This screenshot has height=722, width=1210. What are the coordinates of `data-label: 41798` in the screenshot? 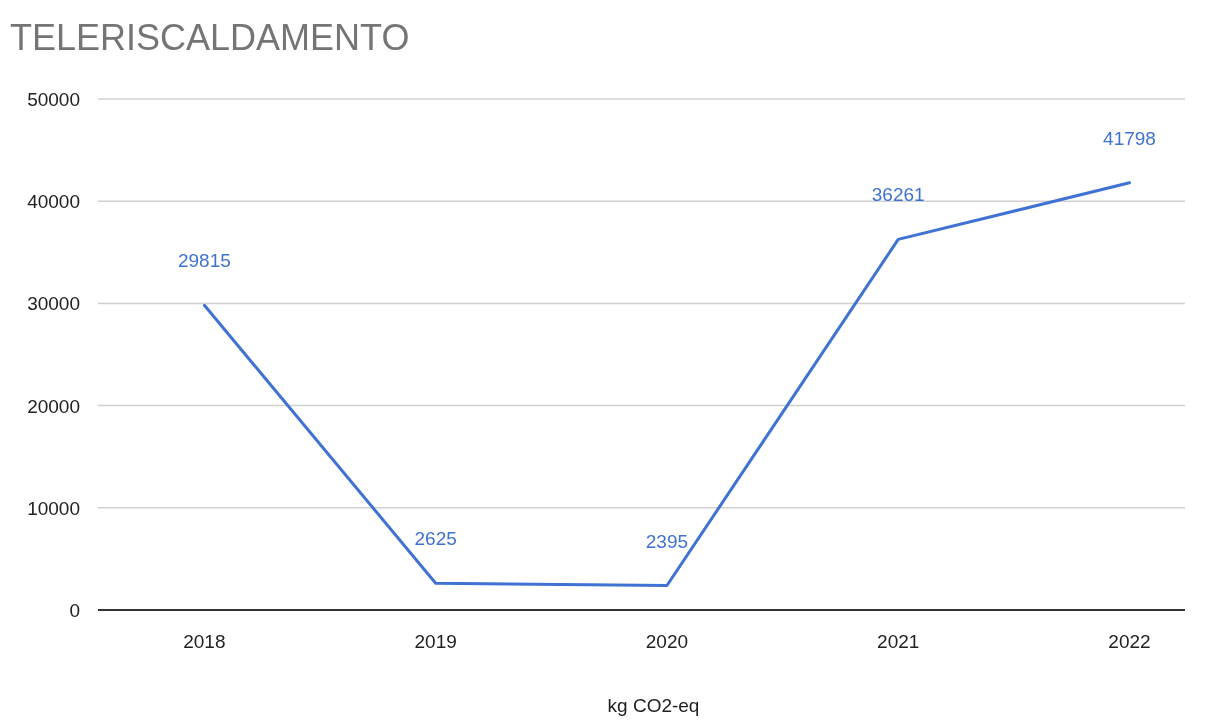 It's located at (1129, 138).